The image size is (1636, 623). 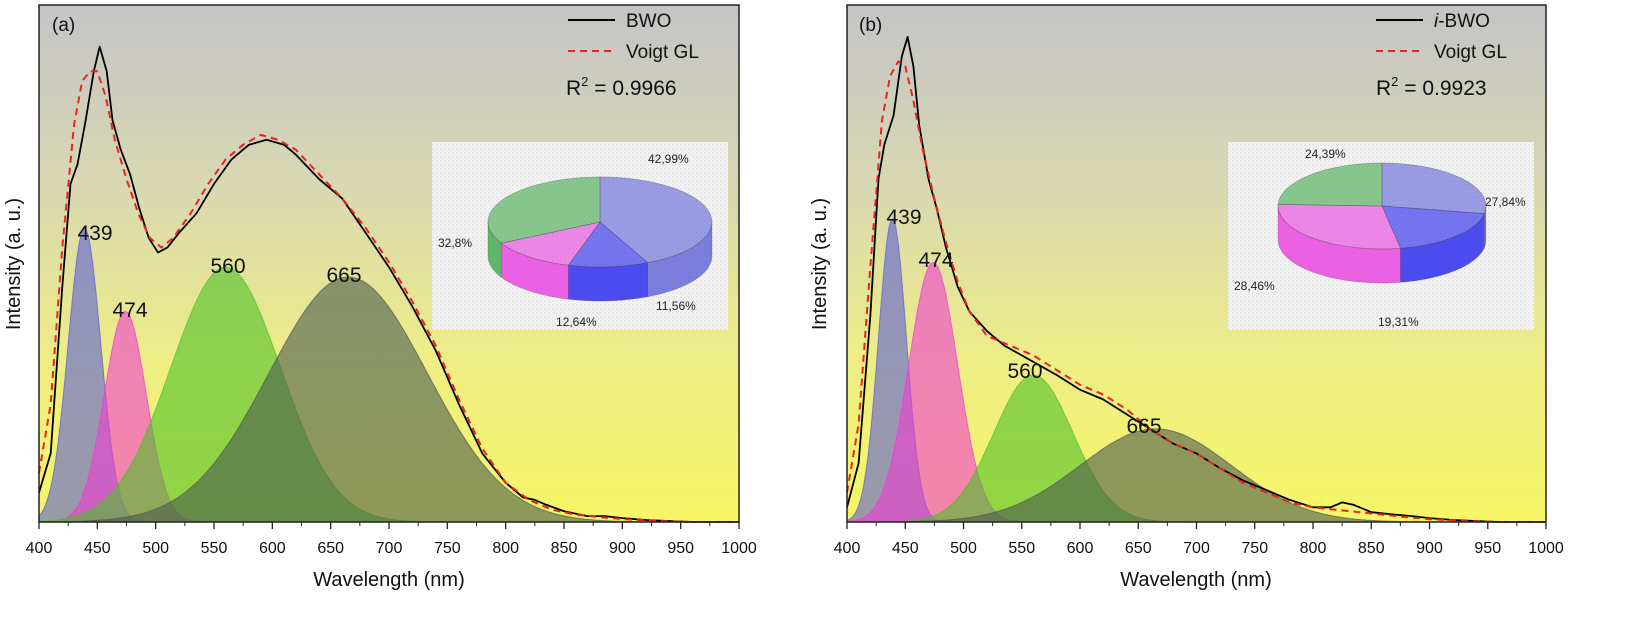 What do you see at coordinates (648, 21) in the screenshot?
I see `legend-label-bwo: BWO` at bounding box center [648, 21].